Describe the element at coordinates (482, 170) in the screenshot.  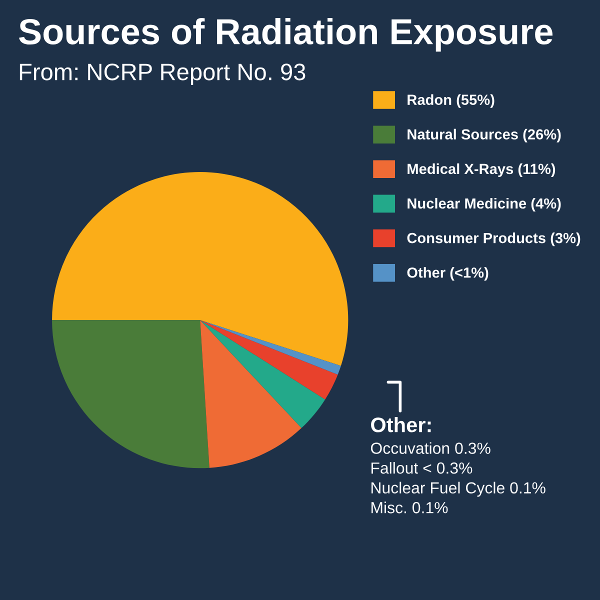
I see `legend-label: Medical X-Rays (11%)` at that location.